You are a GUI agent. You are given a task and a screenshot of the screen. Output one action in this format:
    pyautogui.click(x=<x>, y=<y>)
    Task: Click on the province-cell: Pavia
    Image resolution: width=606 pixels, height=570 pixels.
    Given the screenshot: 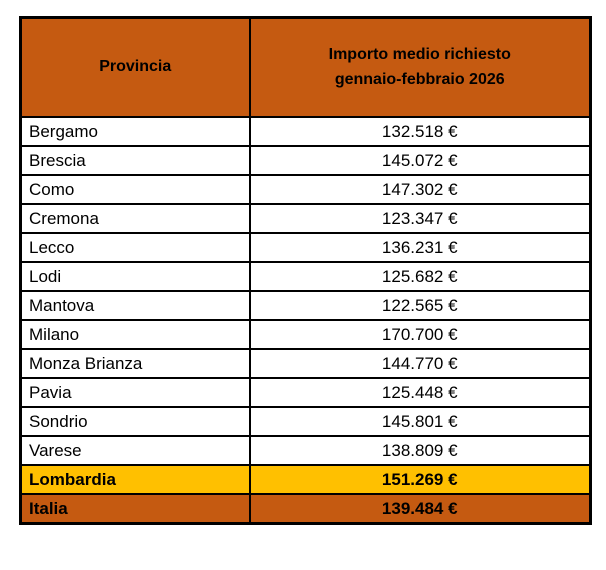 What is the action you would take?
    pyautogui.click(x=135, y=392)
    